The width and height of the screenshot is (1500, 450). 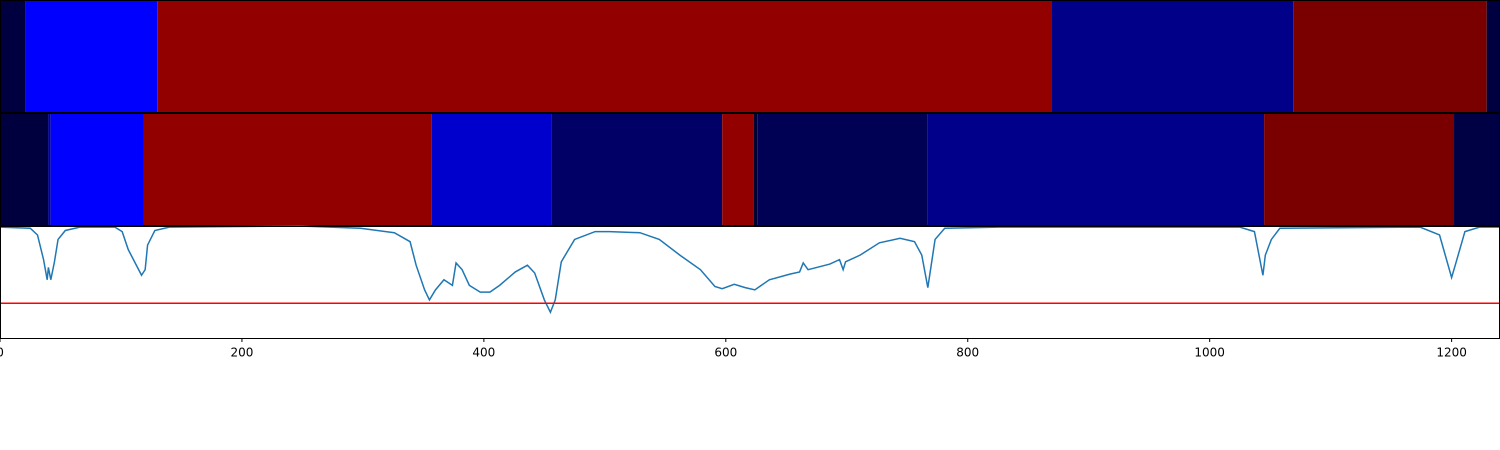 I want to click on x-tick-label: 600, so click(x=725, y=353).